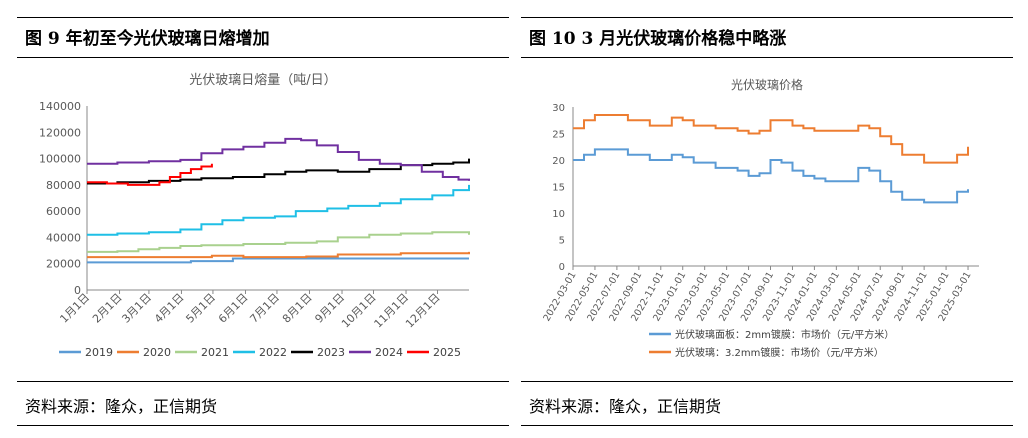  Describe the element at coordinates (389, 352) in the screenshot. I see `legend-label: 2024` at that location.